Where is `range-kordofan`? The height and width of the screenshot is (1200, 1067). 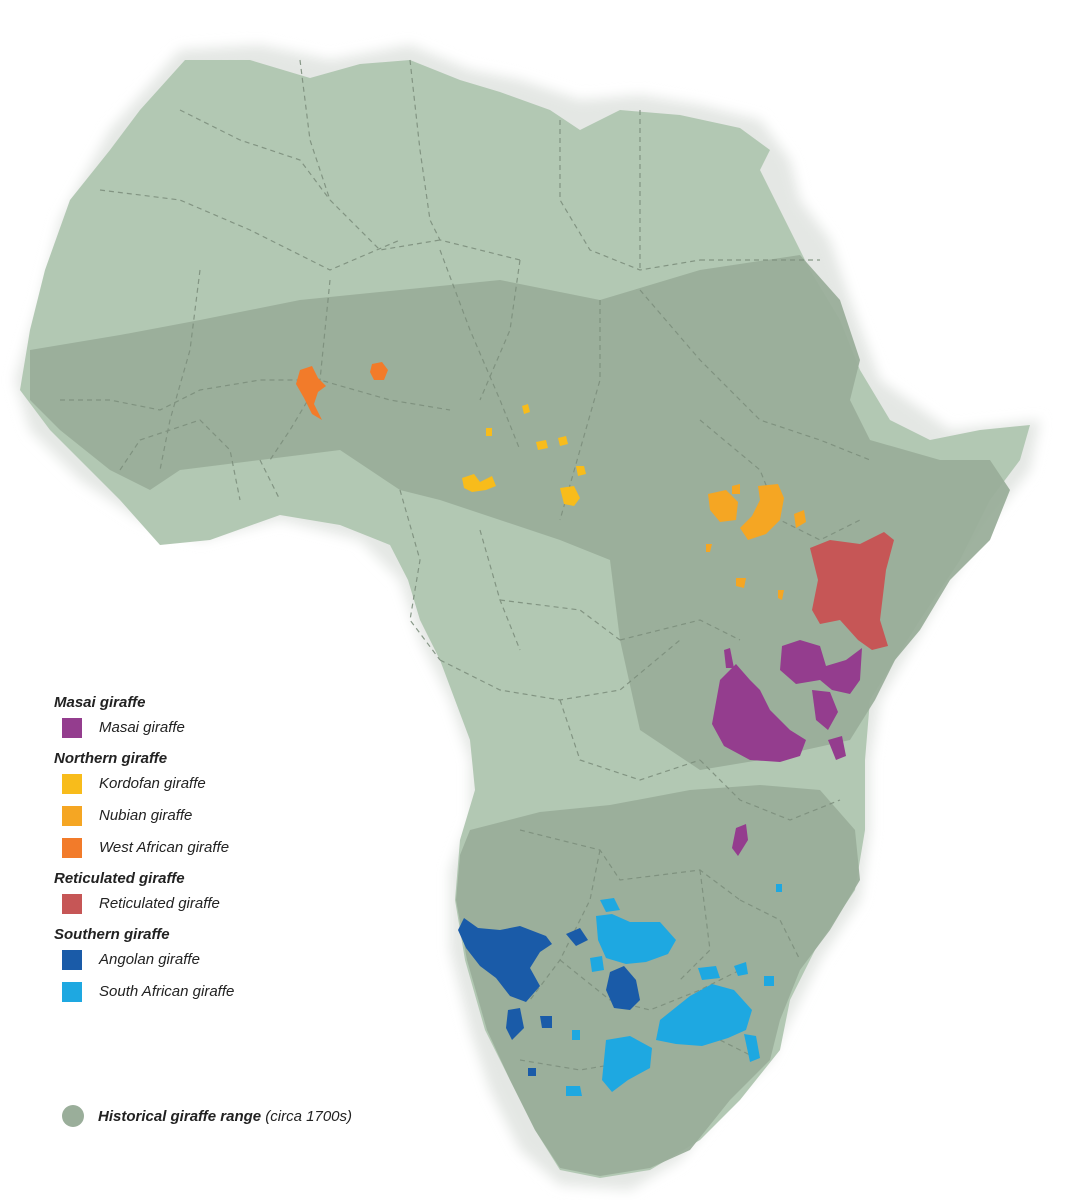 range-kordofan is located at coordinates (524, 455).